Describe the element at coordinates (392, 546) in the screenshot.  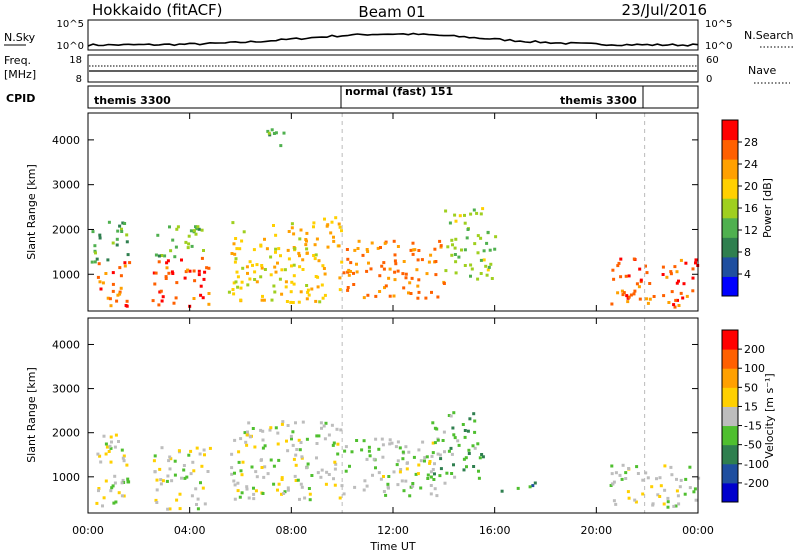
I see `time-axis-label: Time UT` at that location.